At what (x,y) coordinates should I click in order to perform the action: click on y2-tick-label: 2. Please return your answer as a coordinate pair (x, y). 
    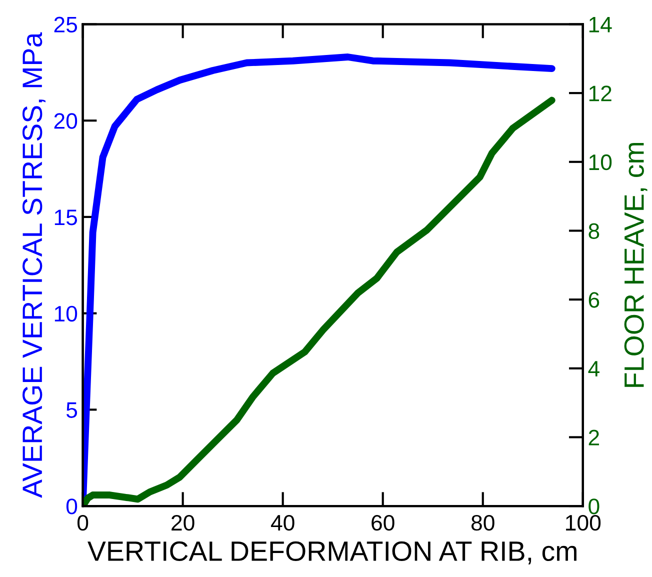
    Looking at the image, I should click on (593, 438).